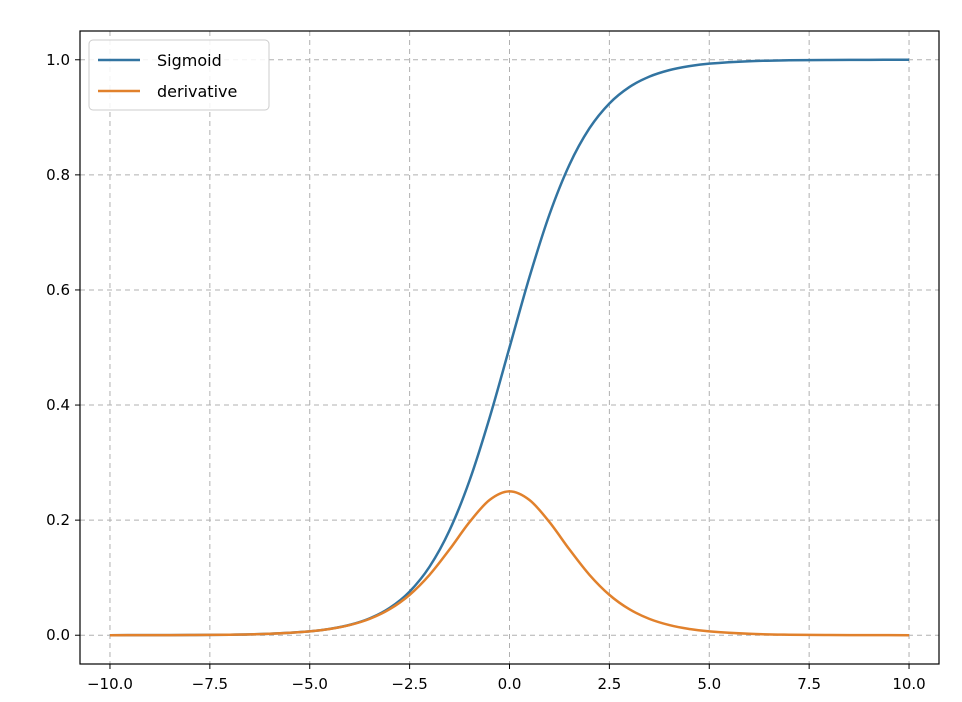  Describe the element at coordinates (58, 290) in the screenshot. I see `y-tick-label: 0.6` at that location.